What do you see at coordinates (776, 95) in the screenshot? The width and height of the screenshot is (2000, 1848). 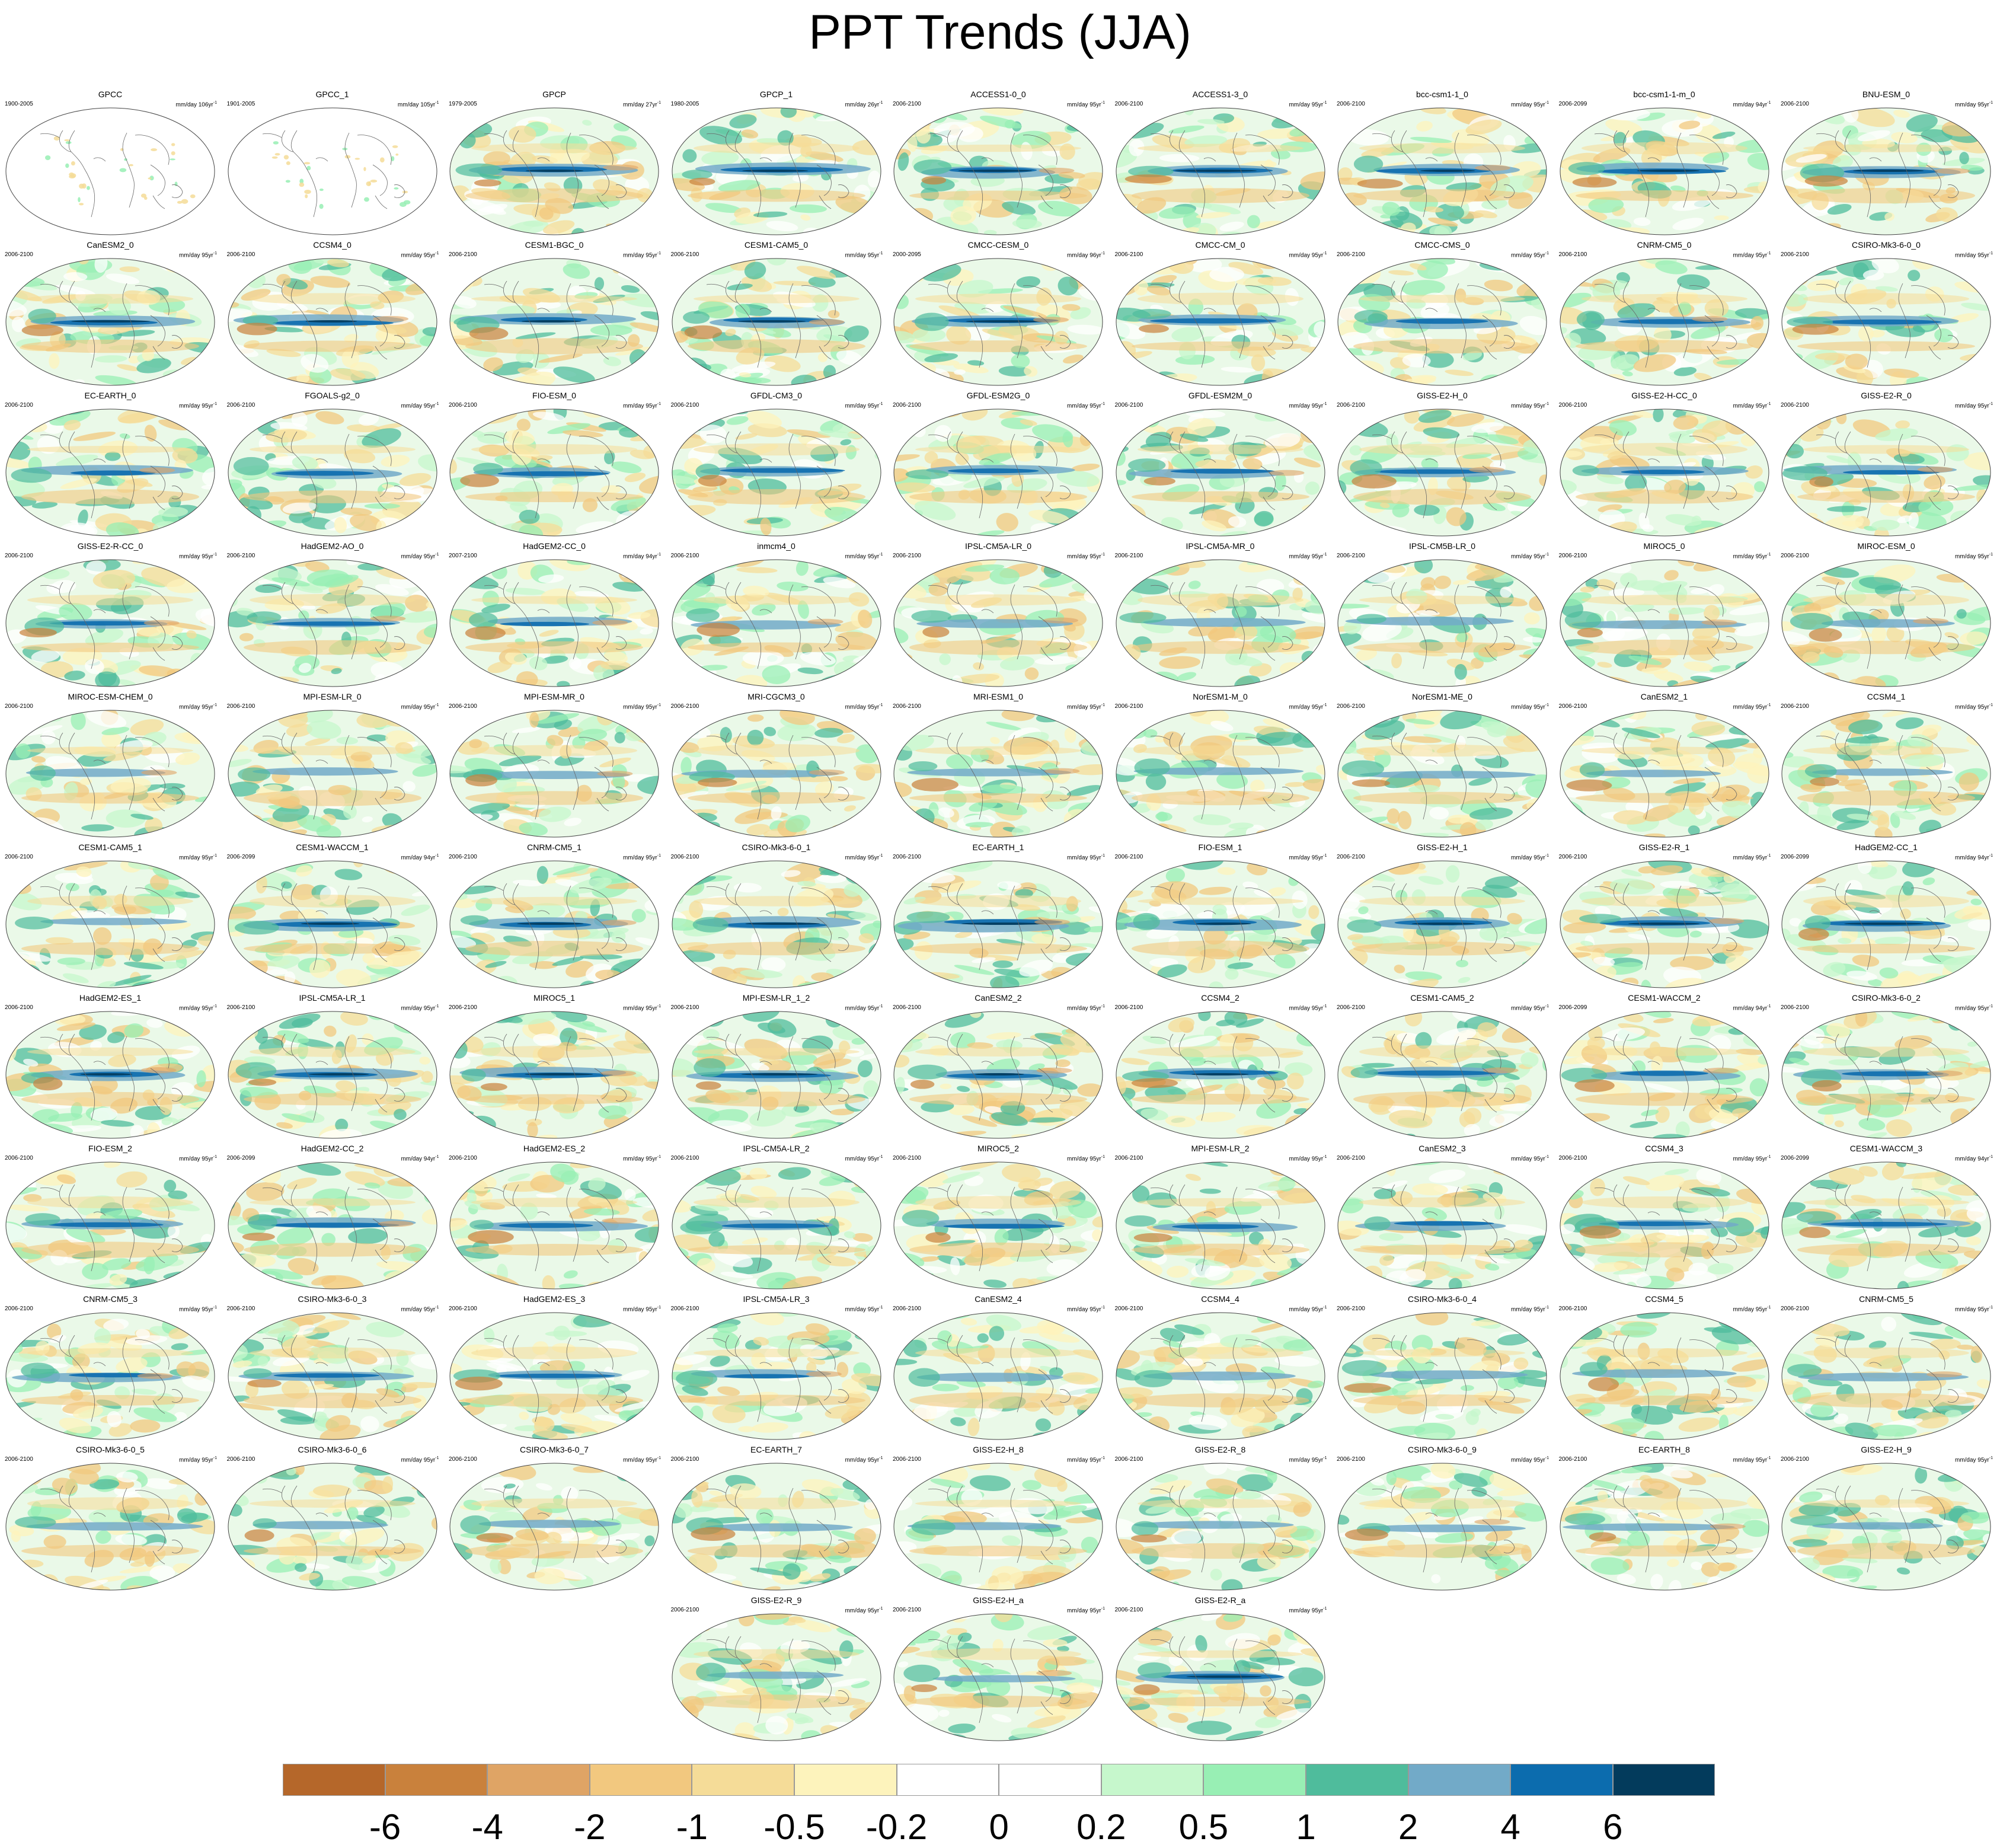 I see `panel-title: GPCP_1` at bounding box center [776, 95].